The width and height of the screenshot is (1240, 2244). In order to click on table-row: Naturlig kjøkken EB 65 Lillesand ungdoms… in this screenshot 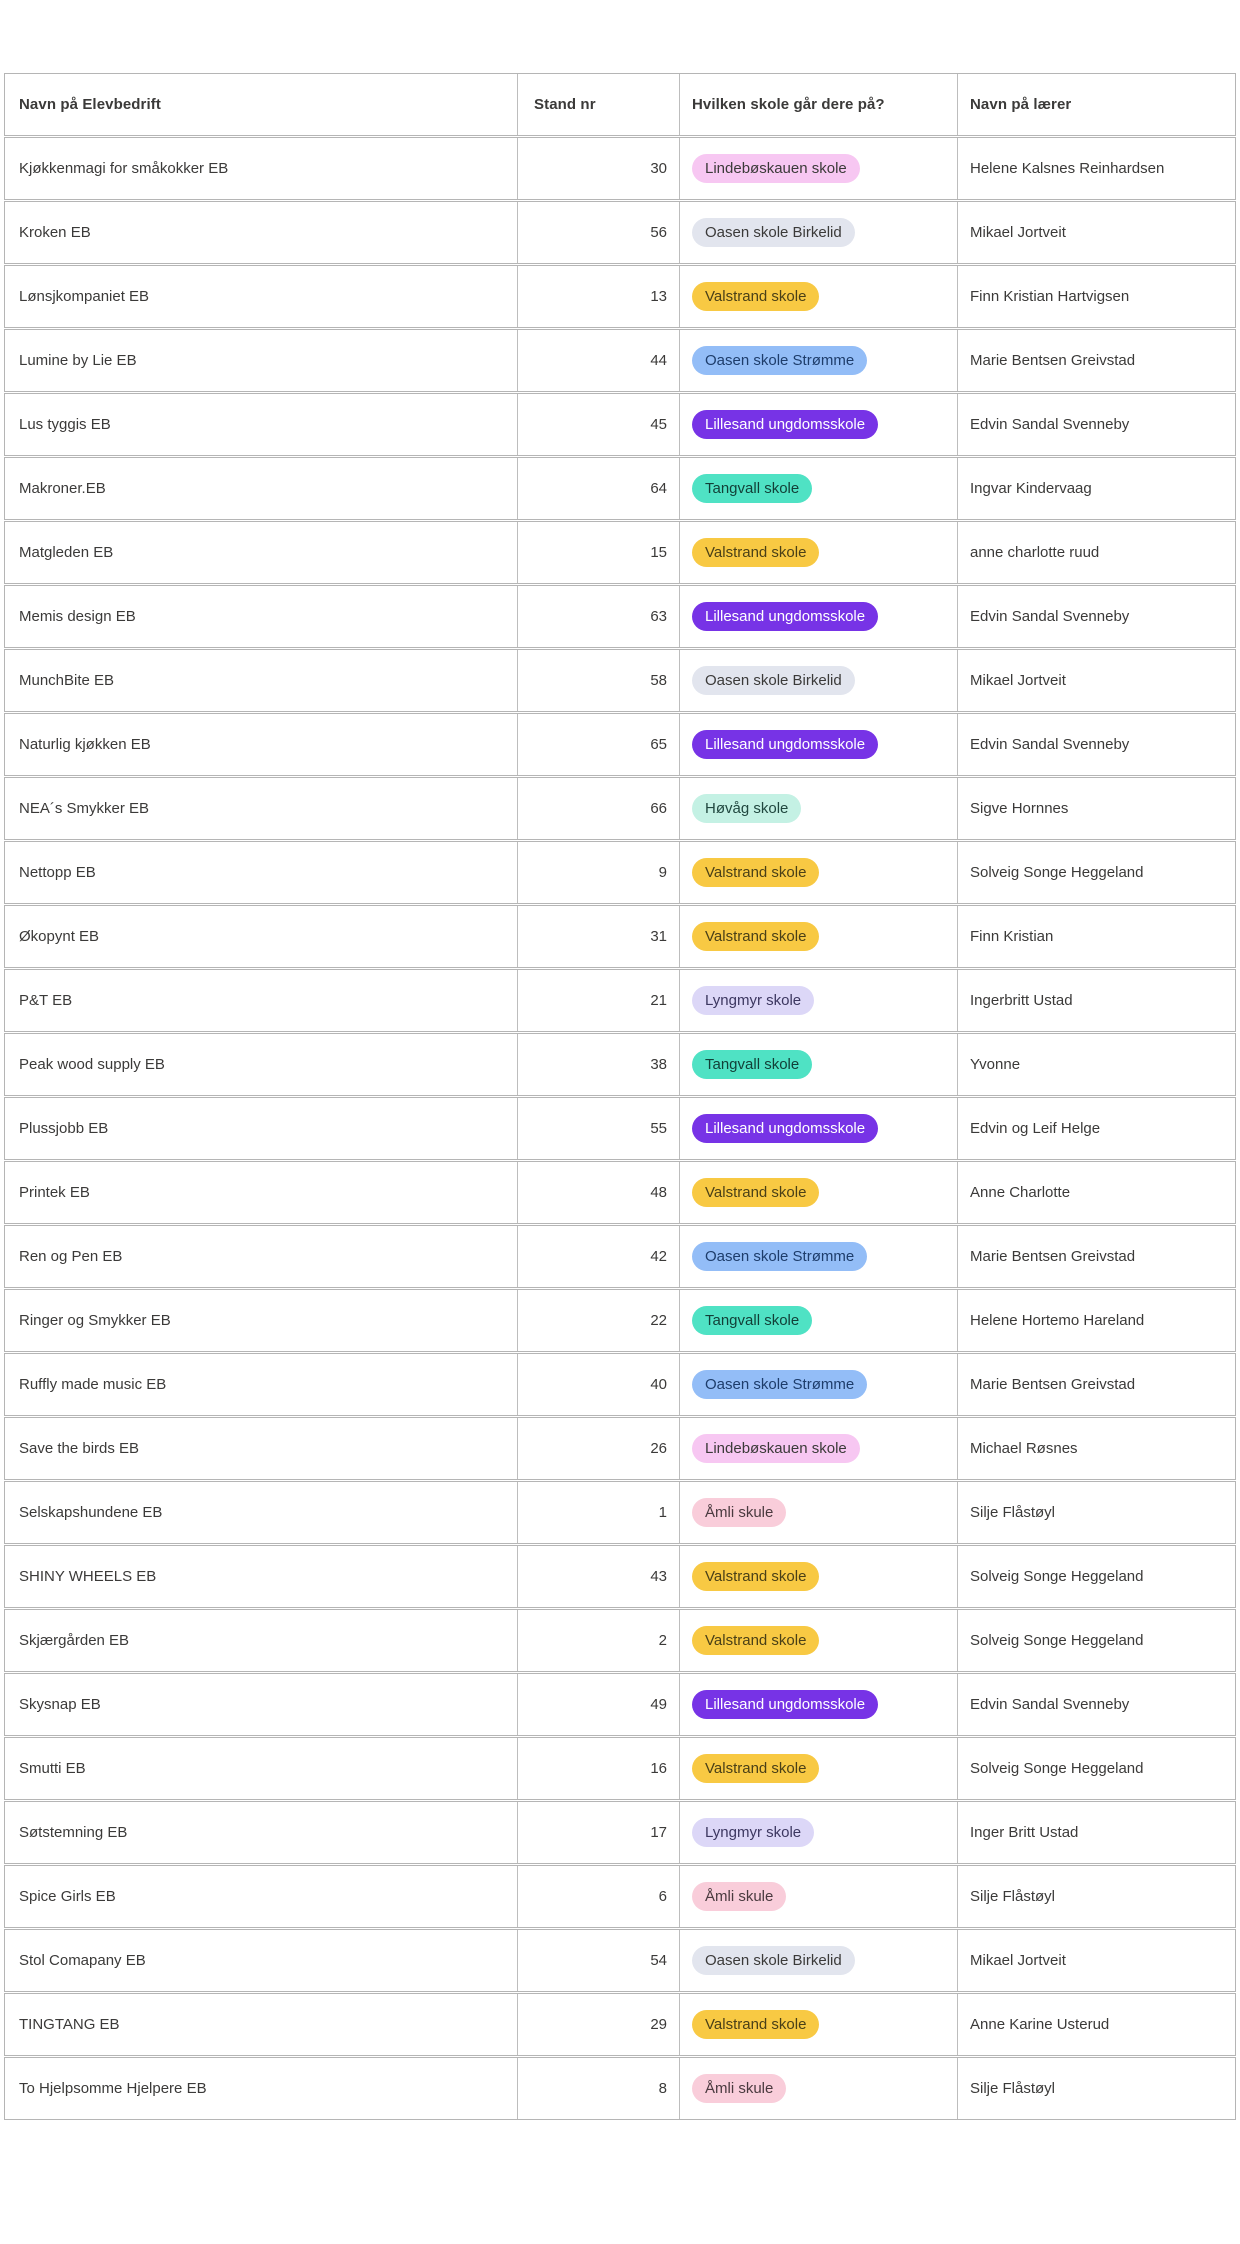, I will do `click(620, 744)`.